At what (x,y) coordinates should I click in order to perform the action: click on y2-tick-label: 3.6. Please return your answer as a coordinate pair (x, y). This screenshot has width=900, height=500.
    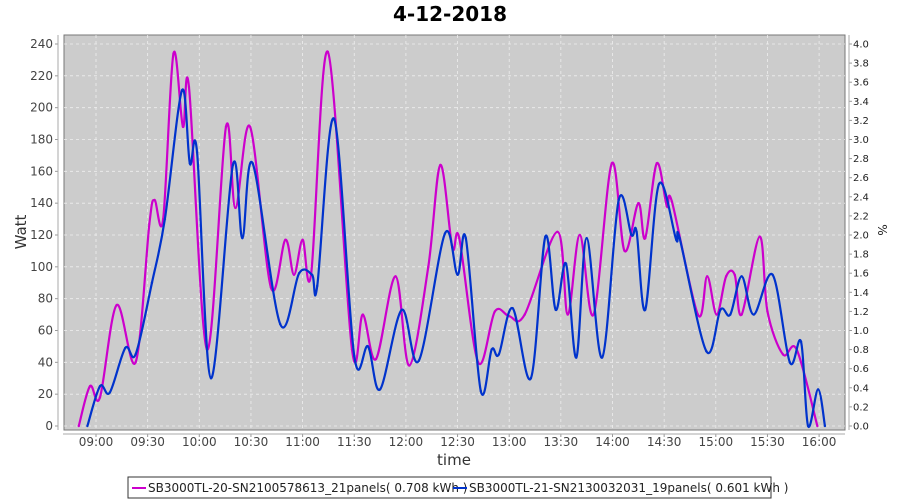
    Looking at the image, I should click on (861, 83).